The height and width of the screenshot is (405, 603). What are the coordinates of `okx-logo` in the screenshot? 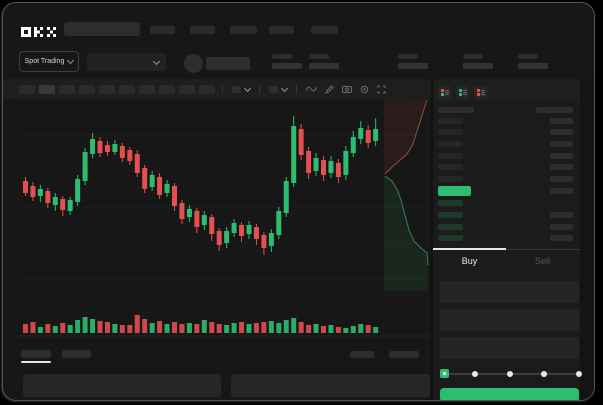 It's located at (39, 33).